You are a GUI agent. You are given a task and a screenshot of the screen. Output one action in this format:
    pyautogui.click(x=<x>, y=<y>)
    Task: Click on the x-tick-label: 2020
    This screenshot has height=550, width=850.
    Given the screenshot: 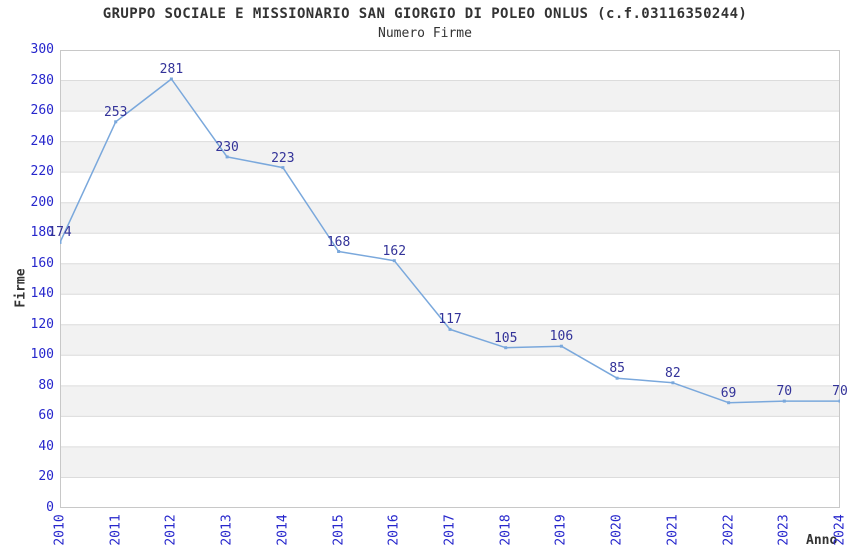 What is the action you would take?
    pyautogui.click(x=617, y=530)
    